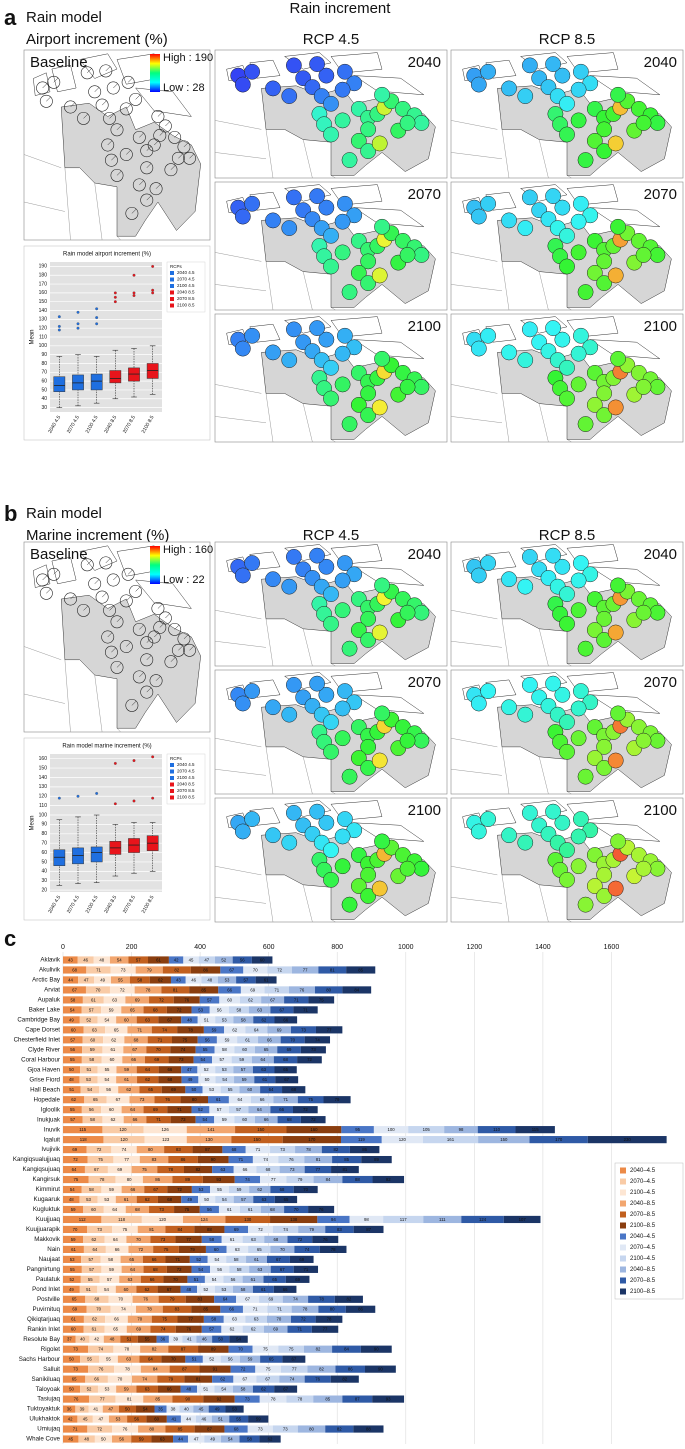 Image resolution: width=685 pixels, height=1449 pixels. I want to click on value-label: 82, so click(344, 1379).